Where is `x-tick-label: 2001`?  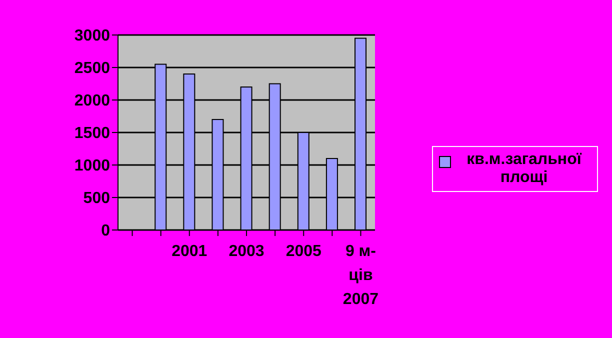
x-tick-label: 2001 is located at coordinates (190, 251).